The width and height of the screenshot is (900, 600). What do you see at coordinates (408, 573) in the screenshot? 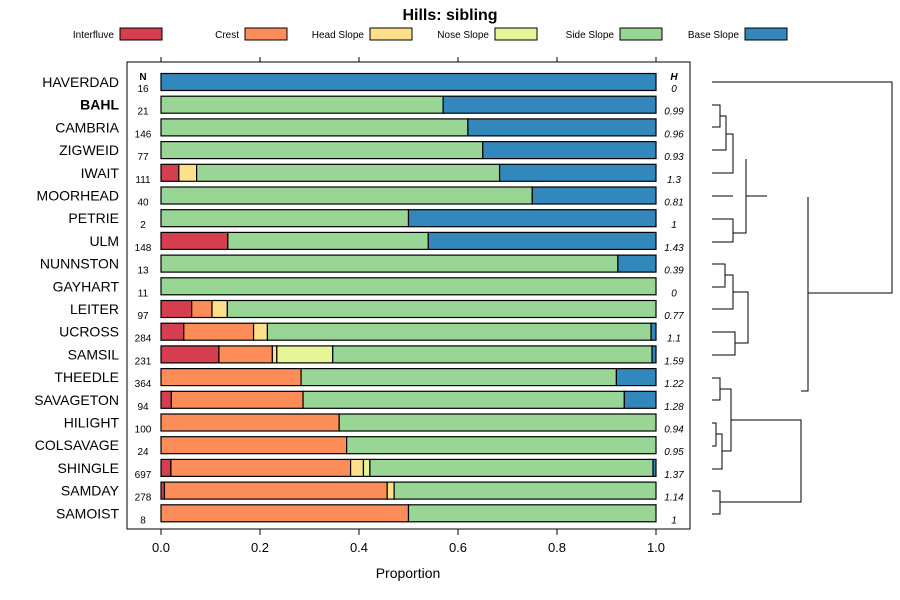
I see `x-axis-label: Proportion` at bounding box center [408, 573].